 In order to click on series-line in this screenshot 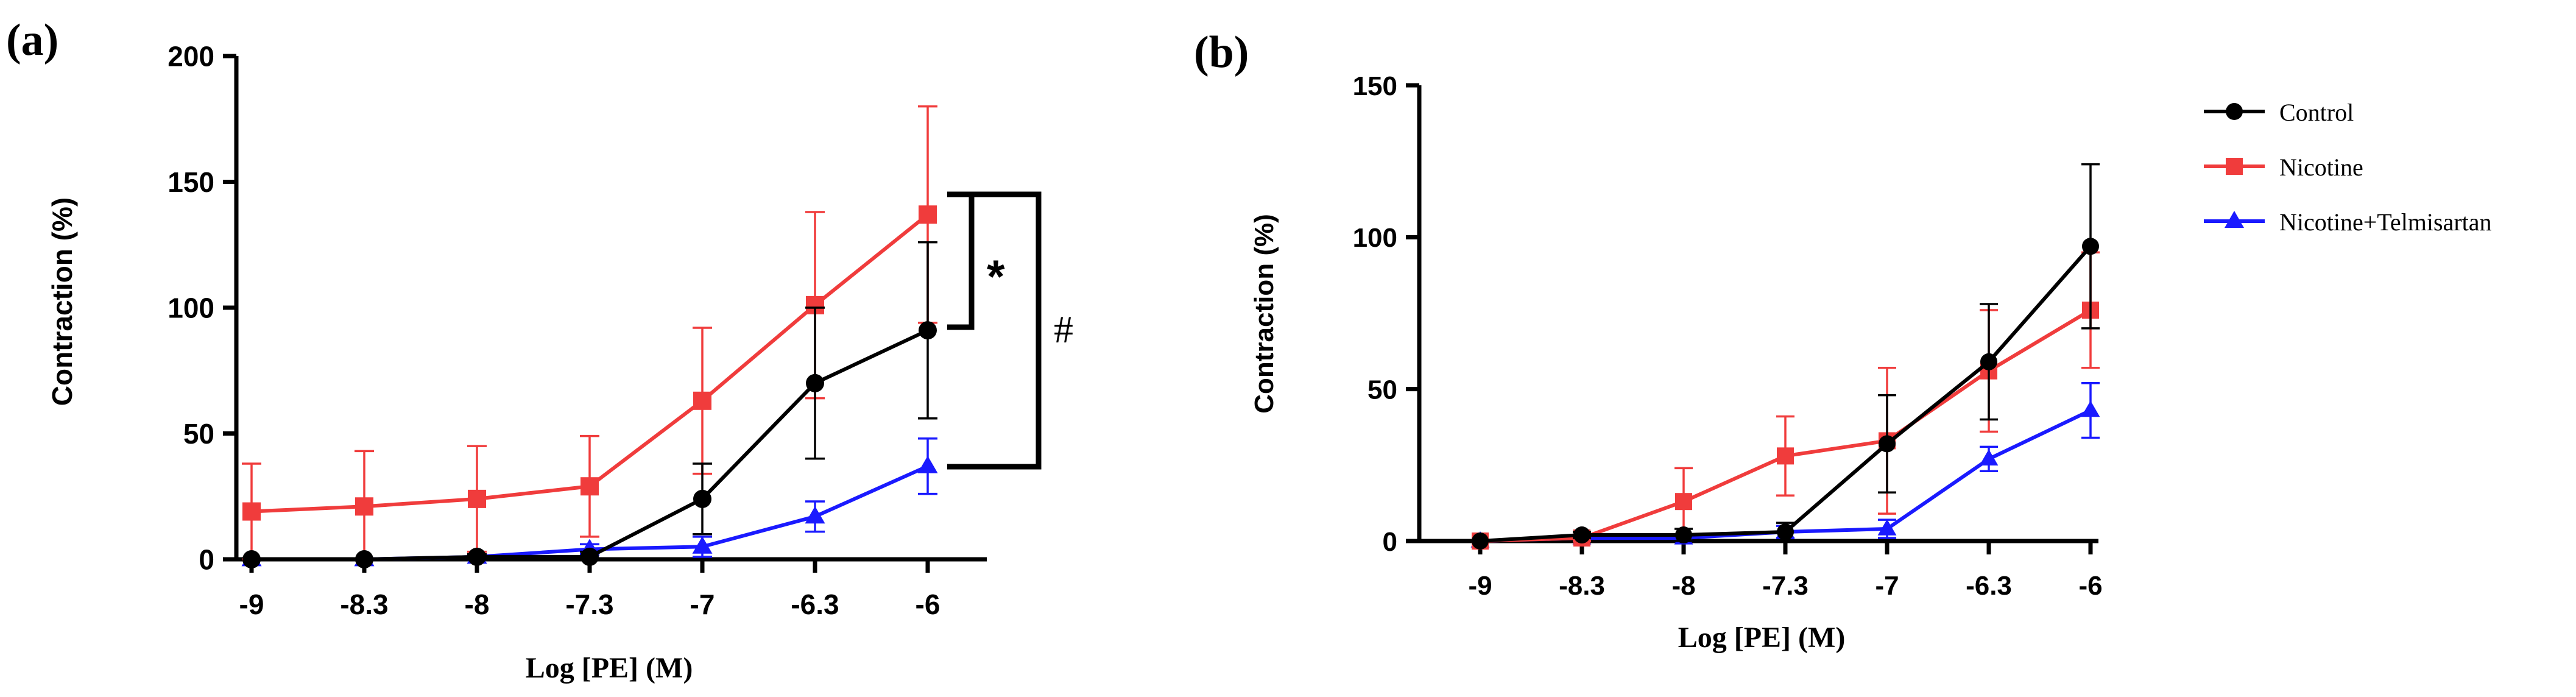, I will do `click(1786, 394)`.